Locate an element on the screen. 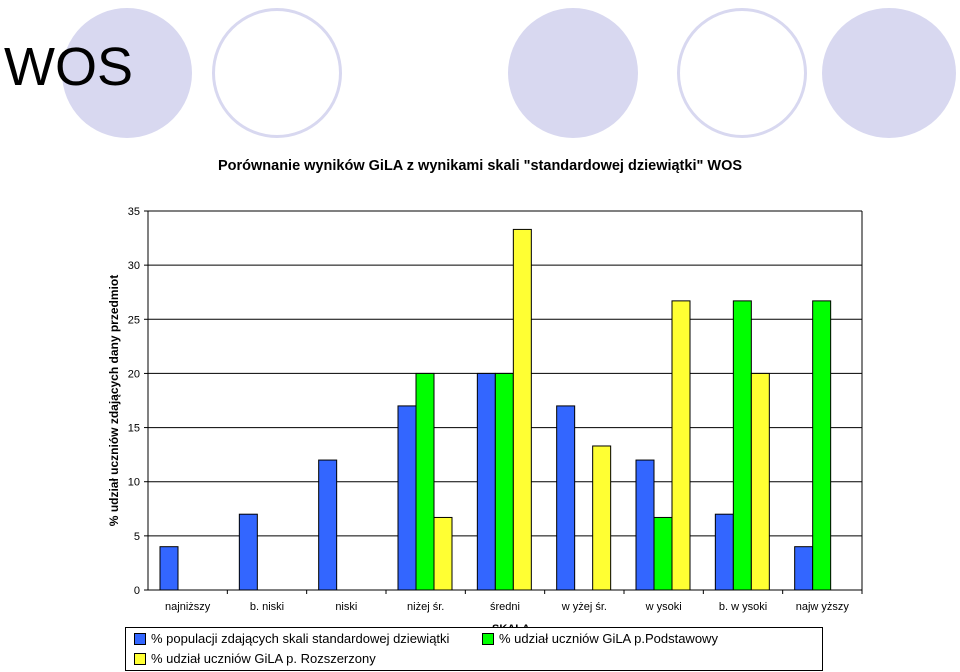 Image resolution: width=960 pixels, height=672 pixels. legend-label-basic: % udział uczniów GiLA p.Podstawowy is located at coordinates (608, 638).